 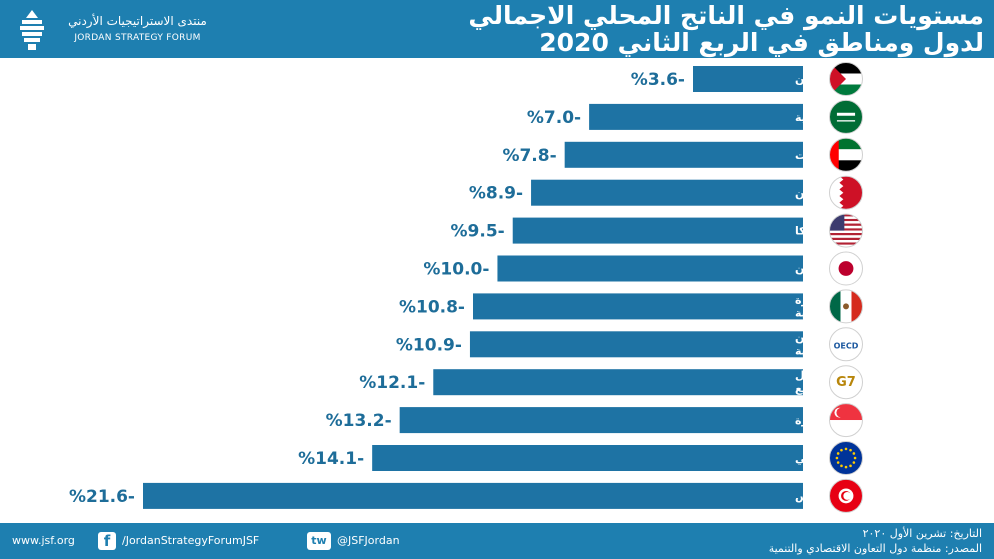 I want to click on value-label: %10.9-, so click(x=429, y=345).